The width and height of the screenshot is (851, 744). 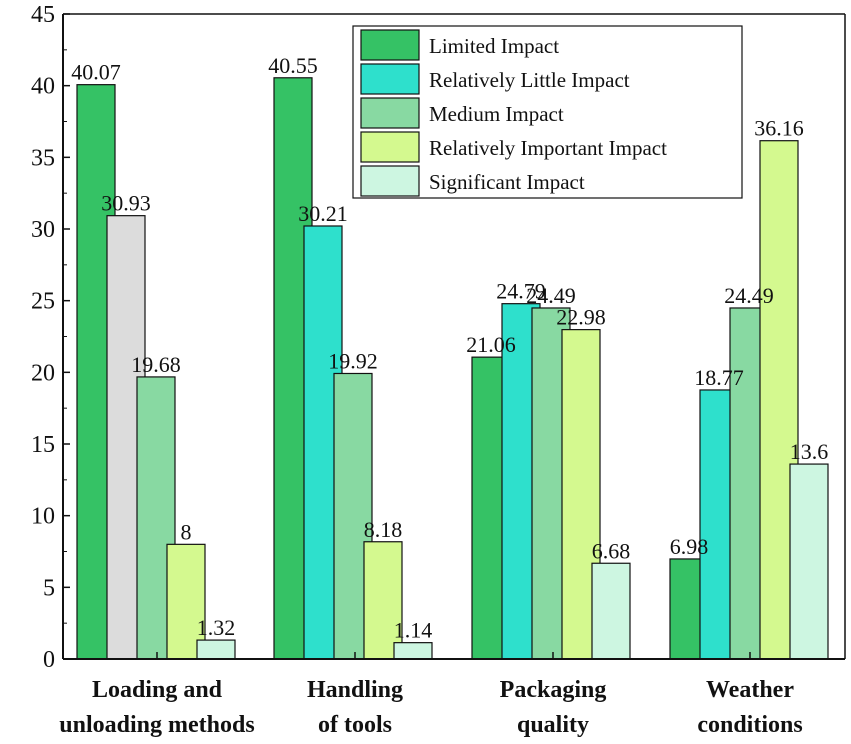 I want to click on legend-label: Limited Impact, so click(x=494, y=46).